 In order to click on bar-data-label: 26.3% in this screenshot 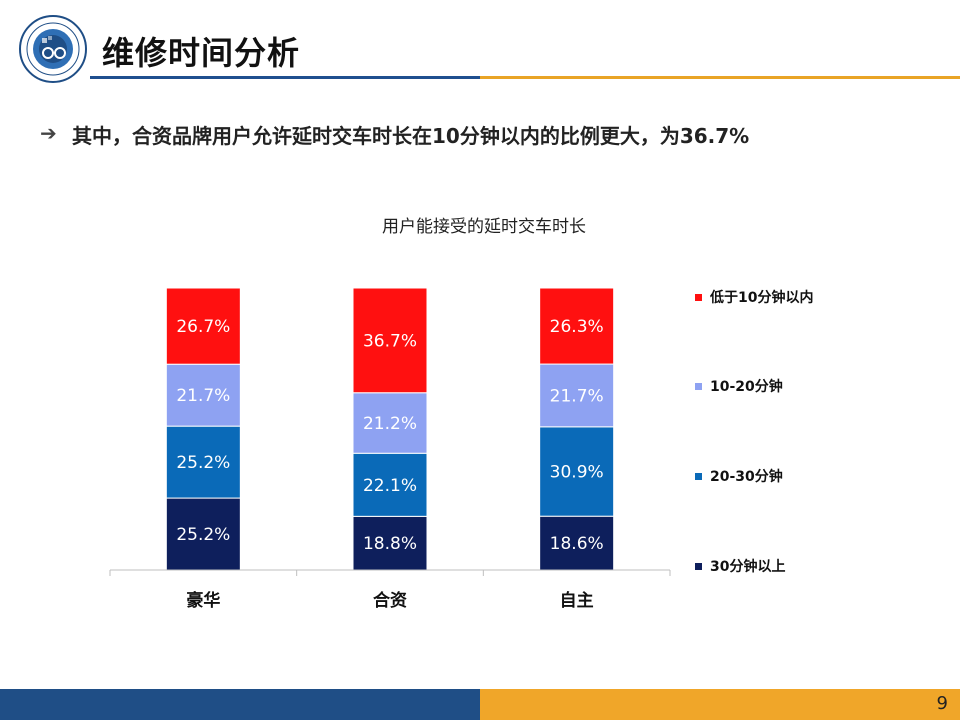, I will do `click(577, 327)`.